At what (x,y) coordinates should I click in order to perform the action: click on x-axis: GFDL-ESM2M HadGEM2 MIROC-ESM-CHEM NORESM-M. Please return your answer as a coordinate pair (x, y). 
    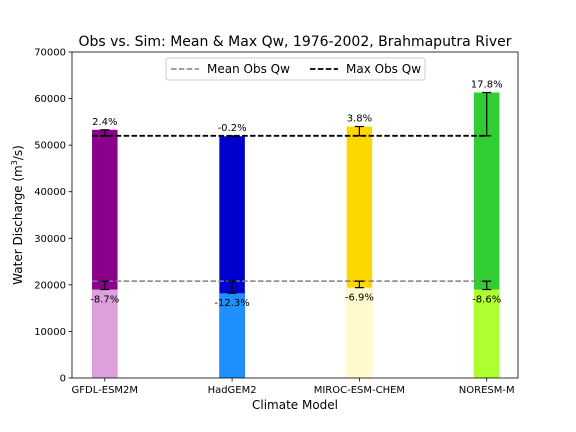
    Looking at the image, I should click on (293, 387).